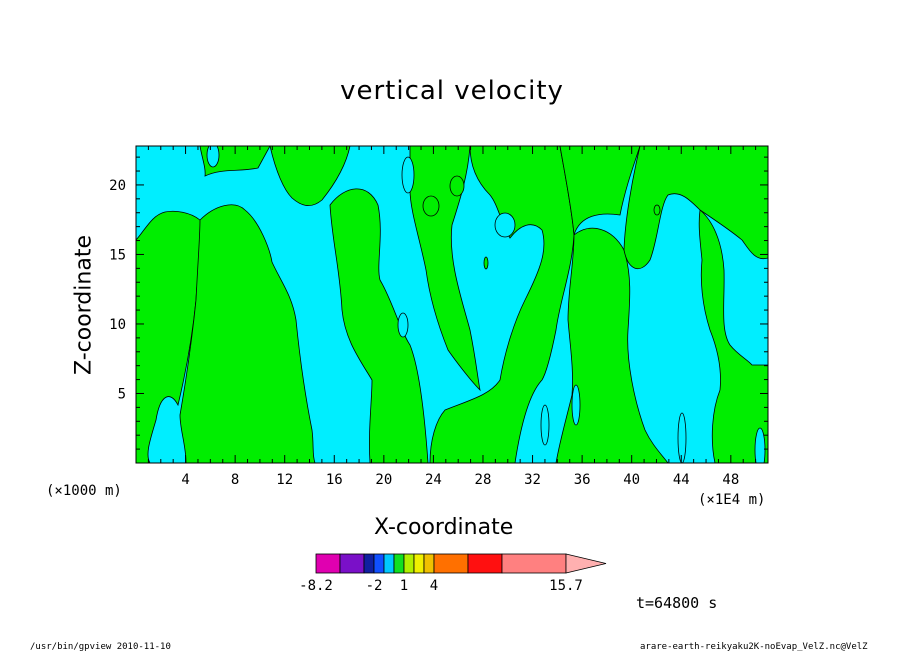 The image size is (904, 654). I want to click on x-tick-label: 24, so click(433, 480).